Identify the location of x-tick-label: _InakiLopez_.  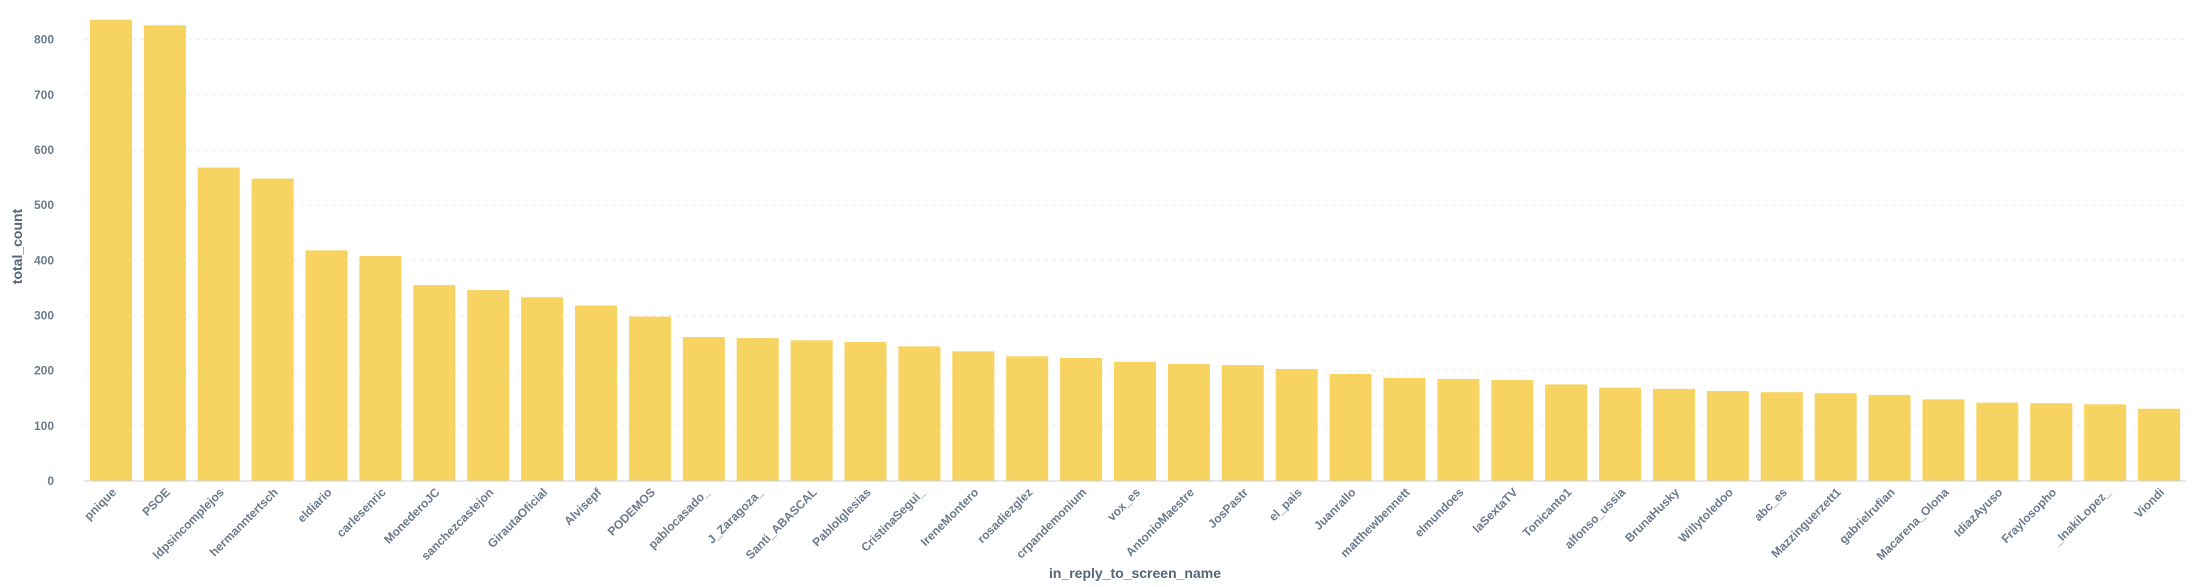
(2081, 517).